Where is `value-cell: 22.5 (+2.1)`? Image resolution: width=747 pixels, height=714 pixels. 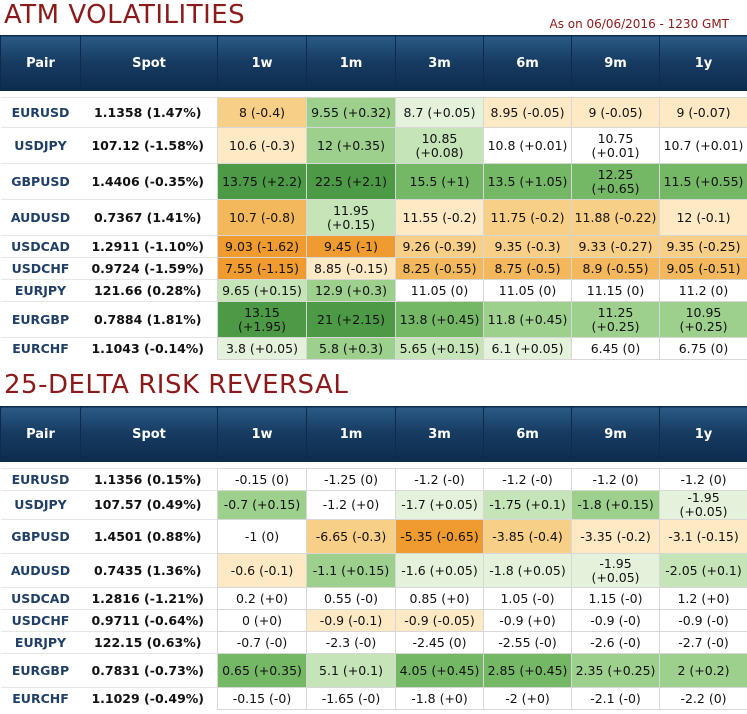 value-cell: 22.5 (+2.1) is located at coordinates (351, 181).